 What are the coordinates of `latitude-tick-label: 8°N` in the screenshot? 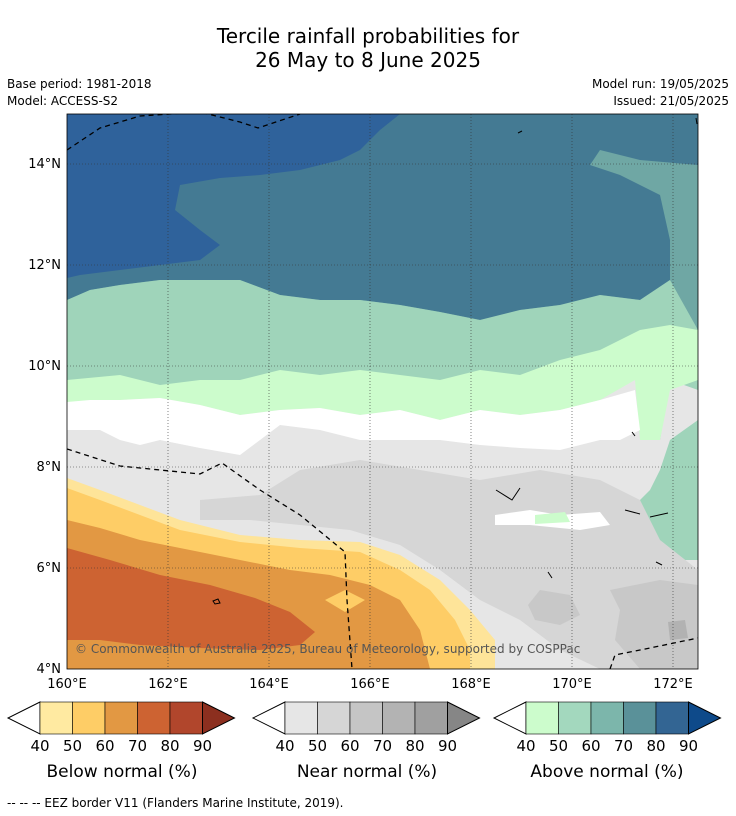 It's located at (49, 467).